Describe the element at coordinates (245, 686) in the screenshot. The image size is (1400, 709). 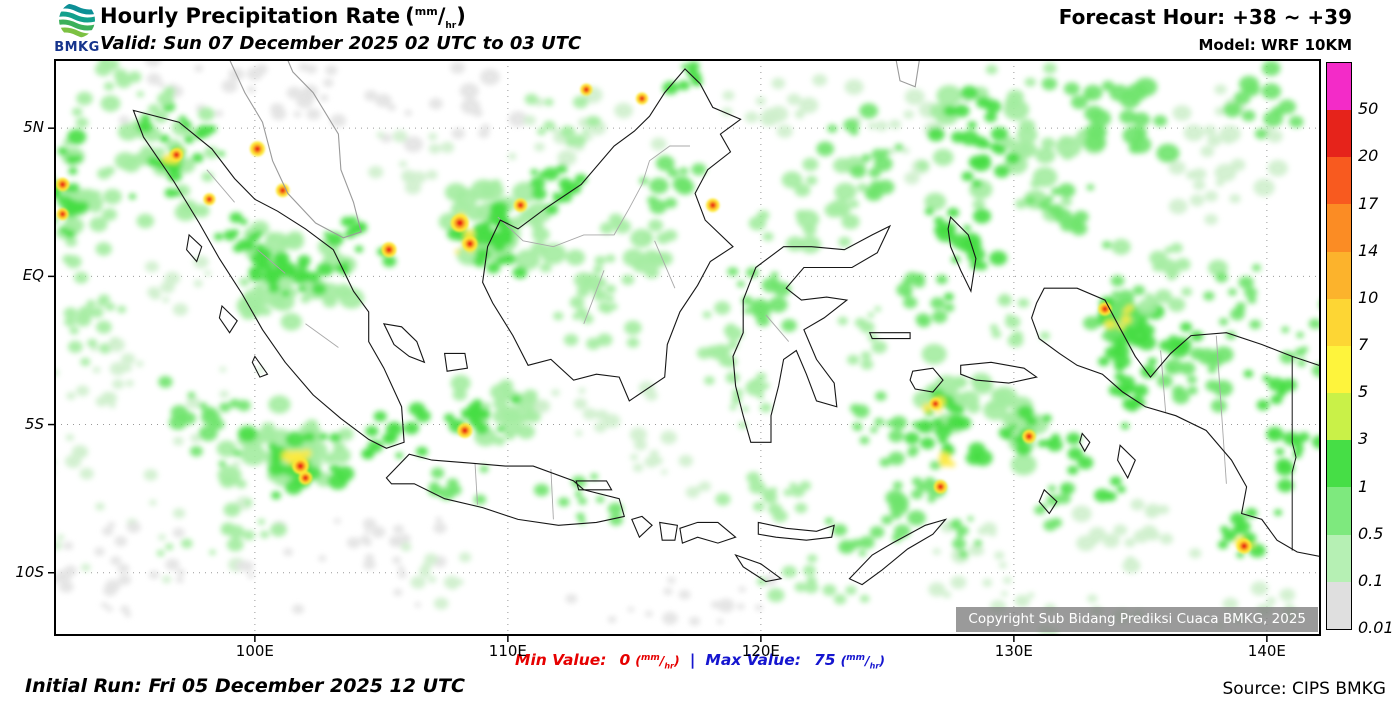
I see `initial-run: Initial Run: Fri 05 December 2025 12 UTC` at that location.